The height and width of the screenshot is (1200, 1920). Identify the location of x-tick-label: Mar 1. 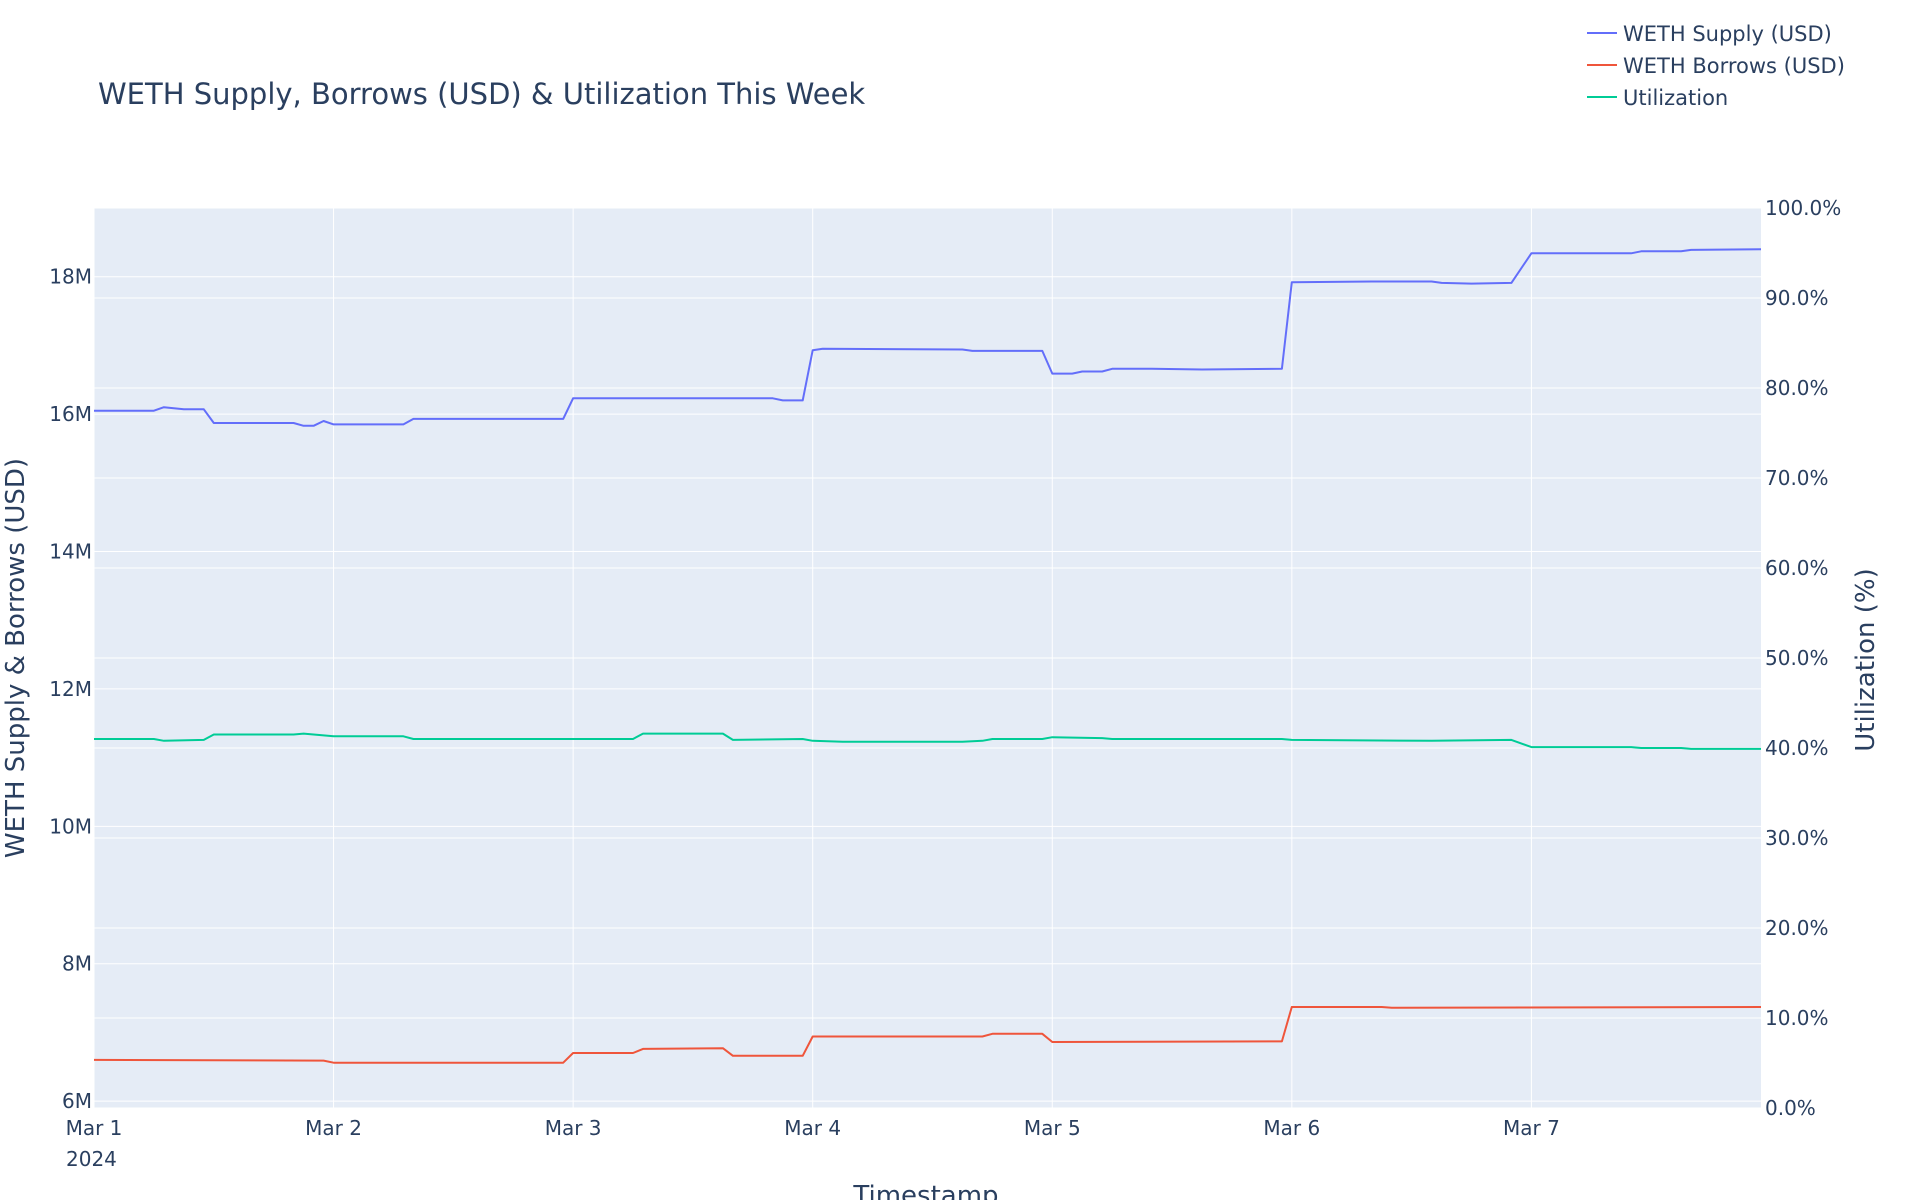
(94, 1128).